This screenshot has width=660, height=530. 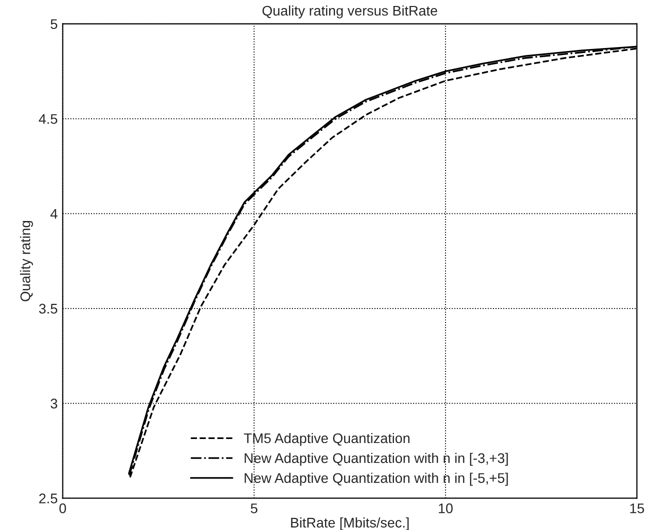 I want to click on legend-label: New Adaptive Quantization with n in [-3,+3], so click(x=376, y=459).